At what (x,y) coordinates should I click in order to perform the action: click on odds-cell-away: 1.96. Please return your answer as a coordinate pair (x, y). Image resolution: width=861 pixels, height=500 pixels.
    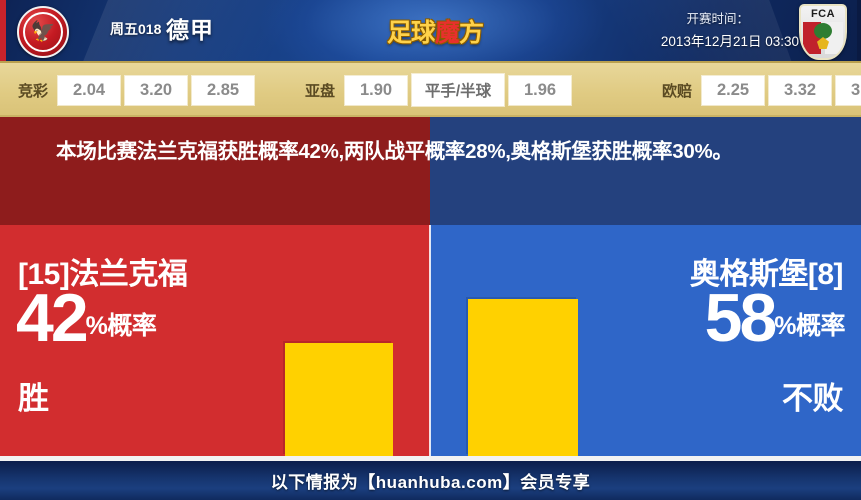
    Looking at the image, I should click on (540, 90).